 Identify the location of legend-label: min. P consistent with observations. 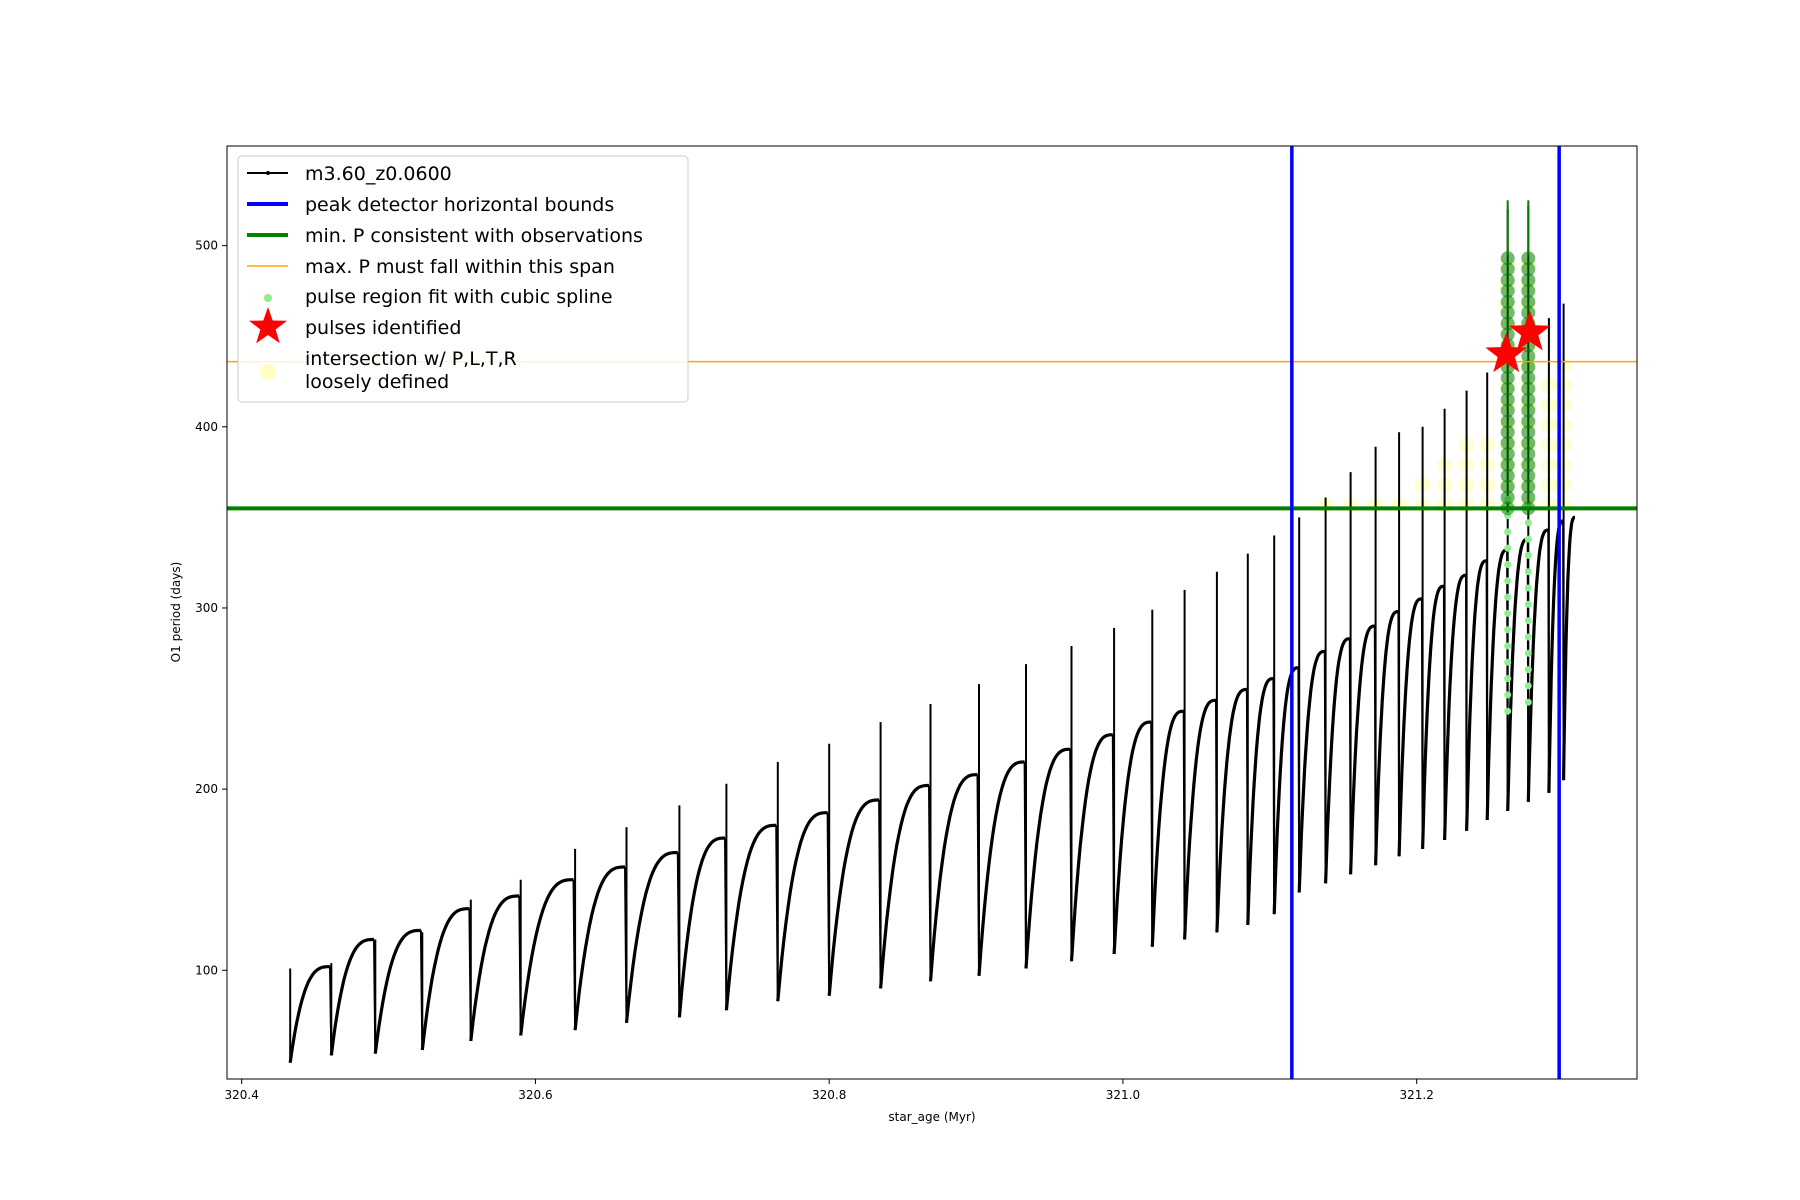
(474, 236).